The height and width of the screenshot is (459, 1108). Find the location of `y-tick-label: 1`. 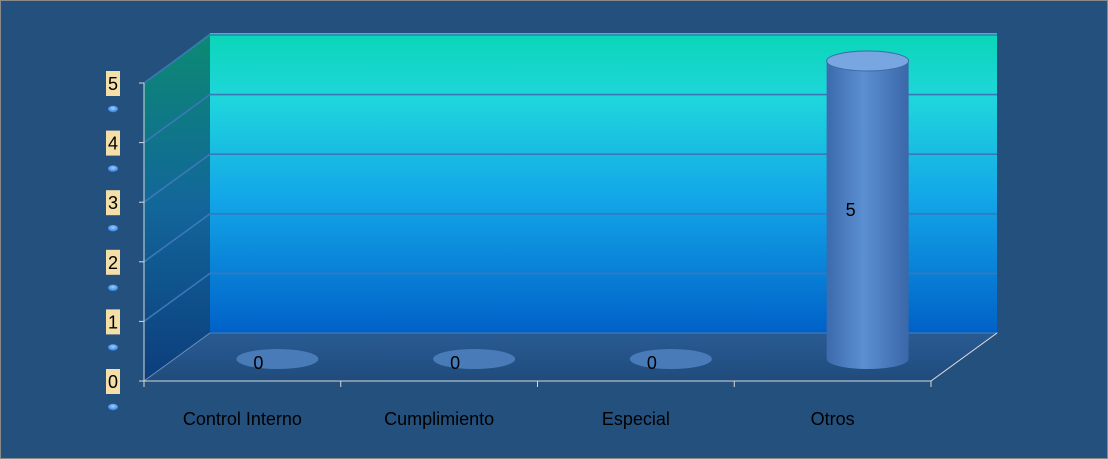

y-tick-label: 1 is located at coordinates (113, 322).